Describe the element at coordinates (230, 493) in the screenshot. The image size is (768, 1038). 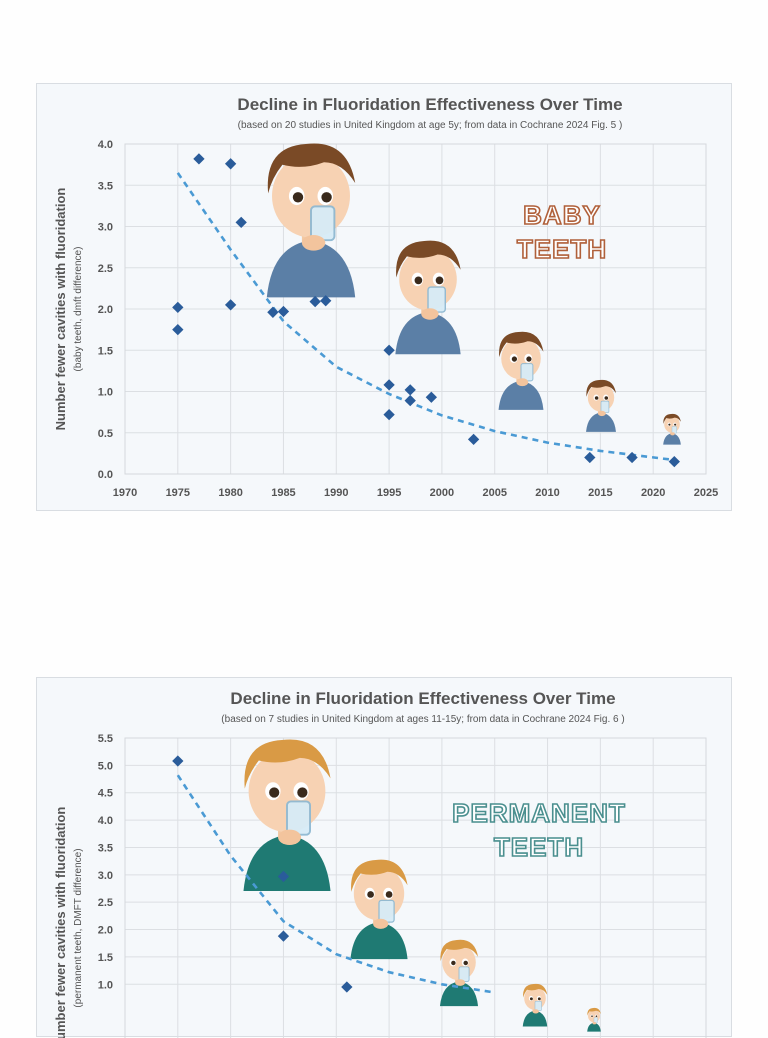
I see `x-tick-label: 1980` at that location.